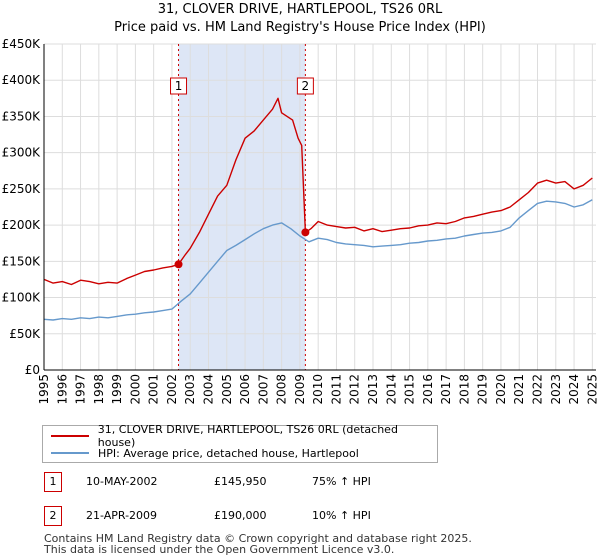 The width and height of the screenshot is (600, 560). What do you see at coordinates (391, 389) in the screenshot?
I see `x-tick-label: 2014` at bounding box center [391, 389].